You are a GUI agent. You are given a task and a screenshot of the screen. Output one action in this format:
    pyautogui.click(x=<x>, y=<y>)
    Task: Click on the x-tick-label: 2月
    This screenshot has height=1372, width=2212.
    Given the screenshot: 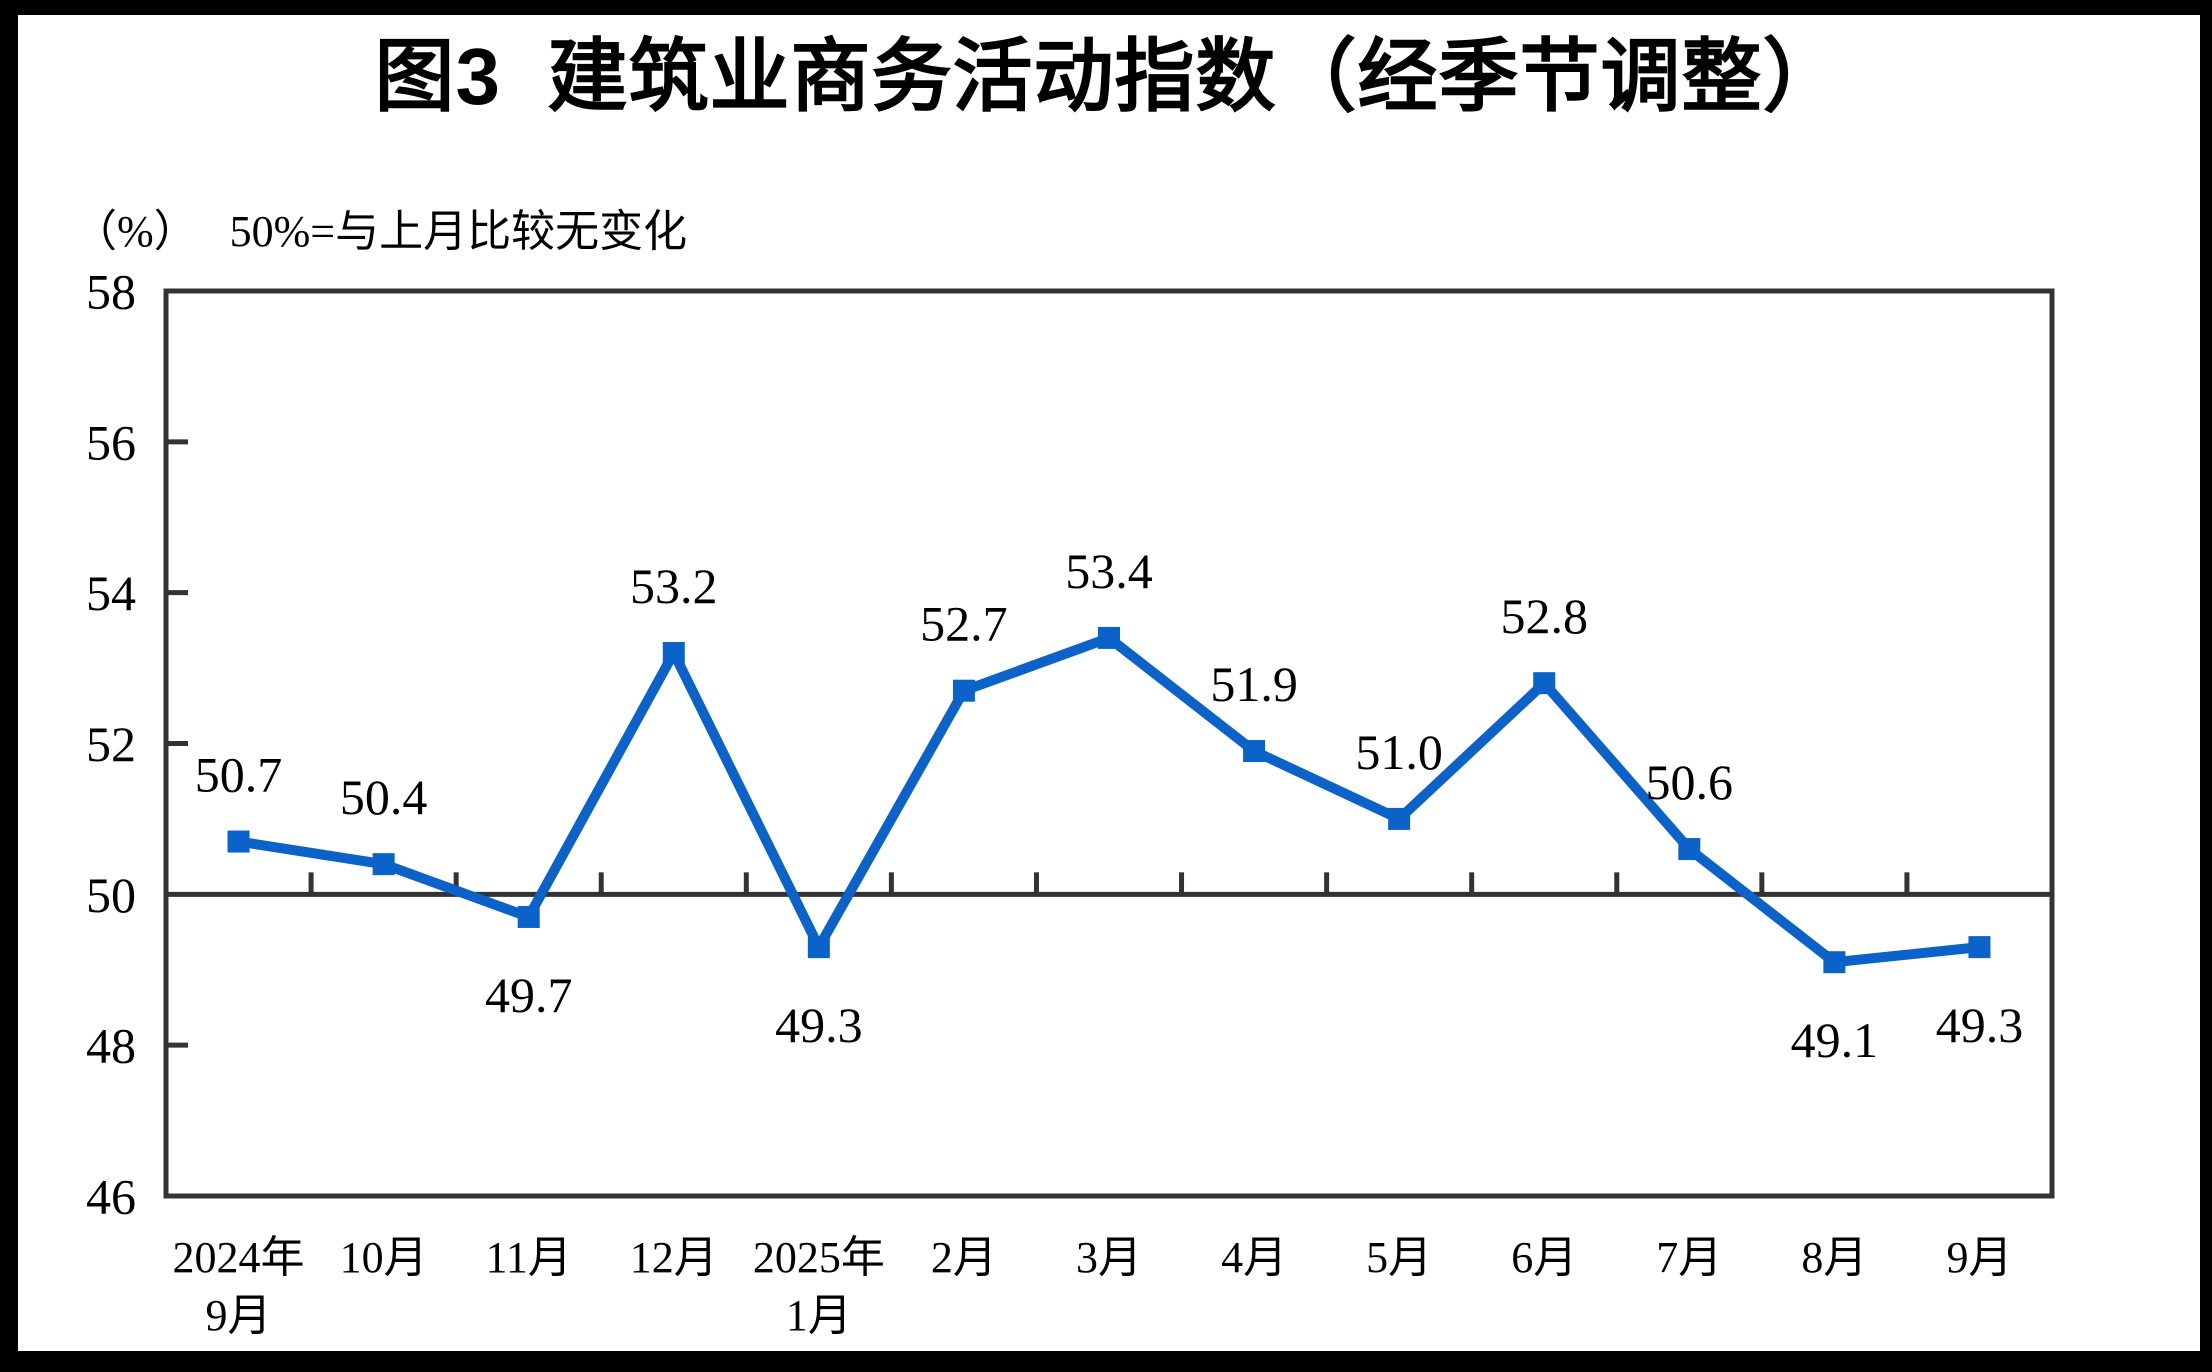 What is the action you would take?
    pyautogui.click(x=964, y=1257)
    